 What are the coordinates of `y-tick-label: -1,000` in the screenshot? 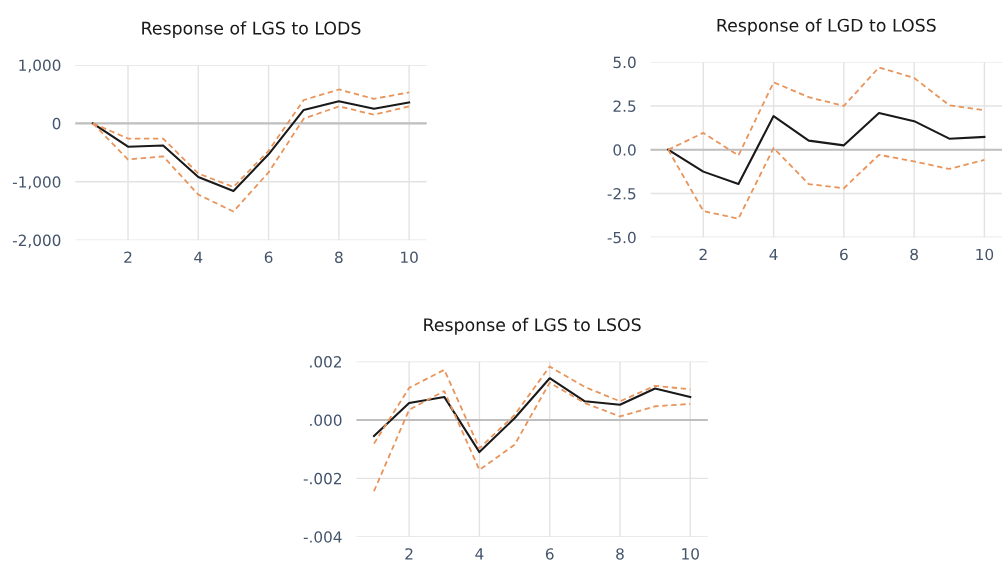 It's located at (36, 183).